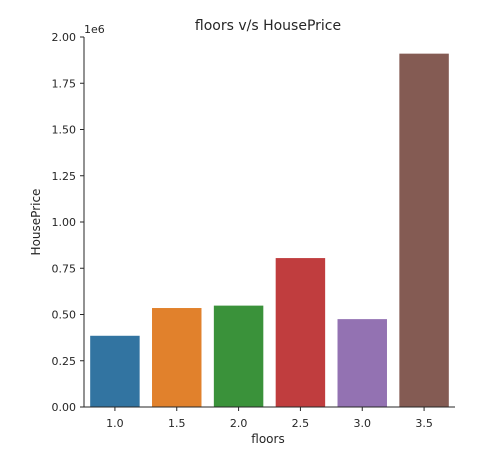  Describe the element at coordinates (177, 357) in the screenshot. I see `bar-1.5` at that location.